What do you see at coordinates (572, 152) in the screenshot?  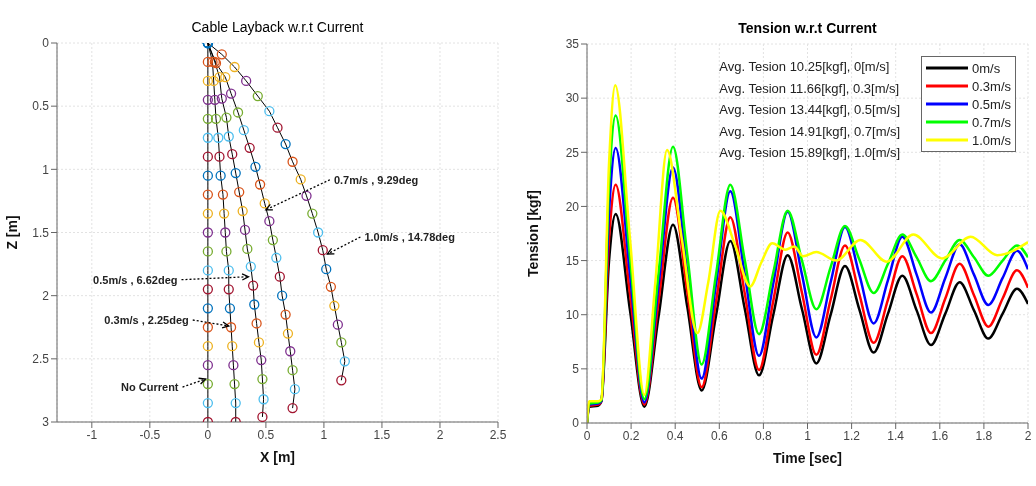 I see `y-tick-label: 25` at bounding box center [572, 152].